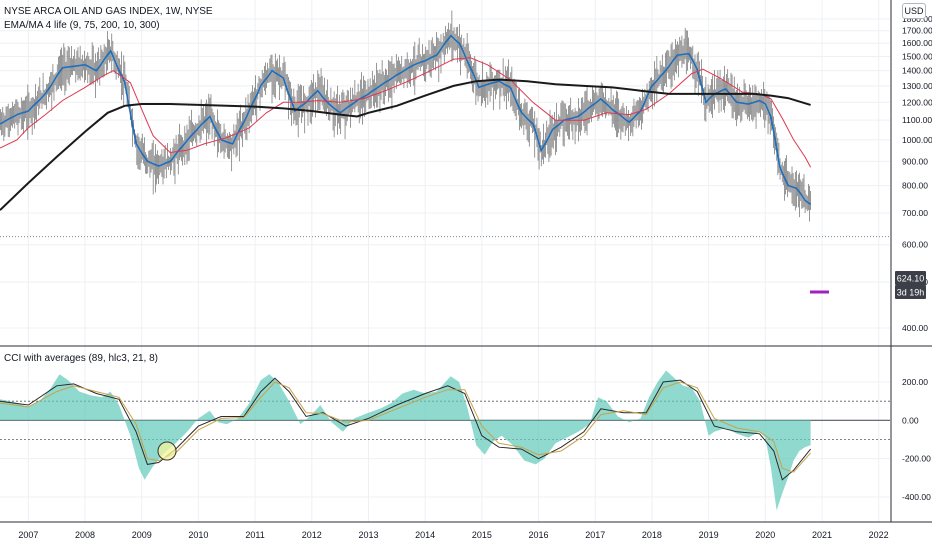 The height and width of the screenshot is (555, 932). Describe the element at coordinates (914, 11) in the screenshot. I see `currency-button: USD` at that location.